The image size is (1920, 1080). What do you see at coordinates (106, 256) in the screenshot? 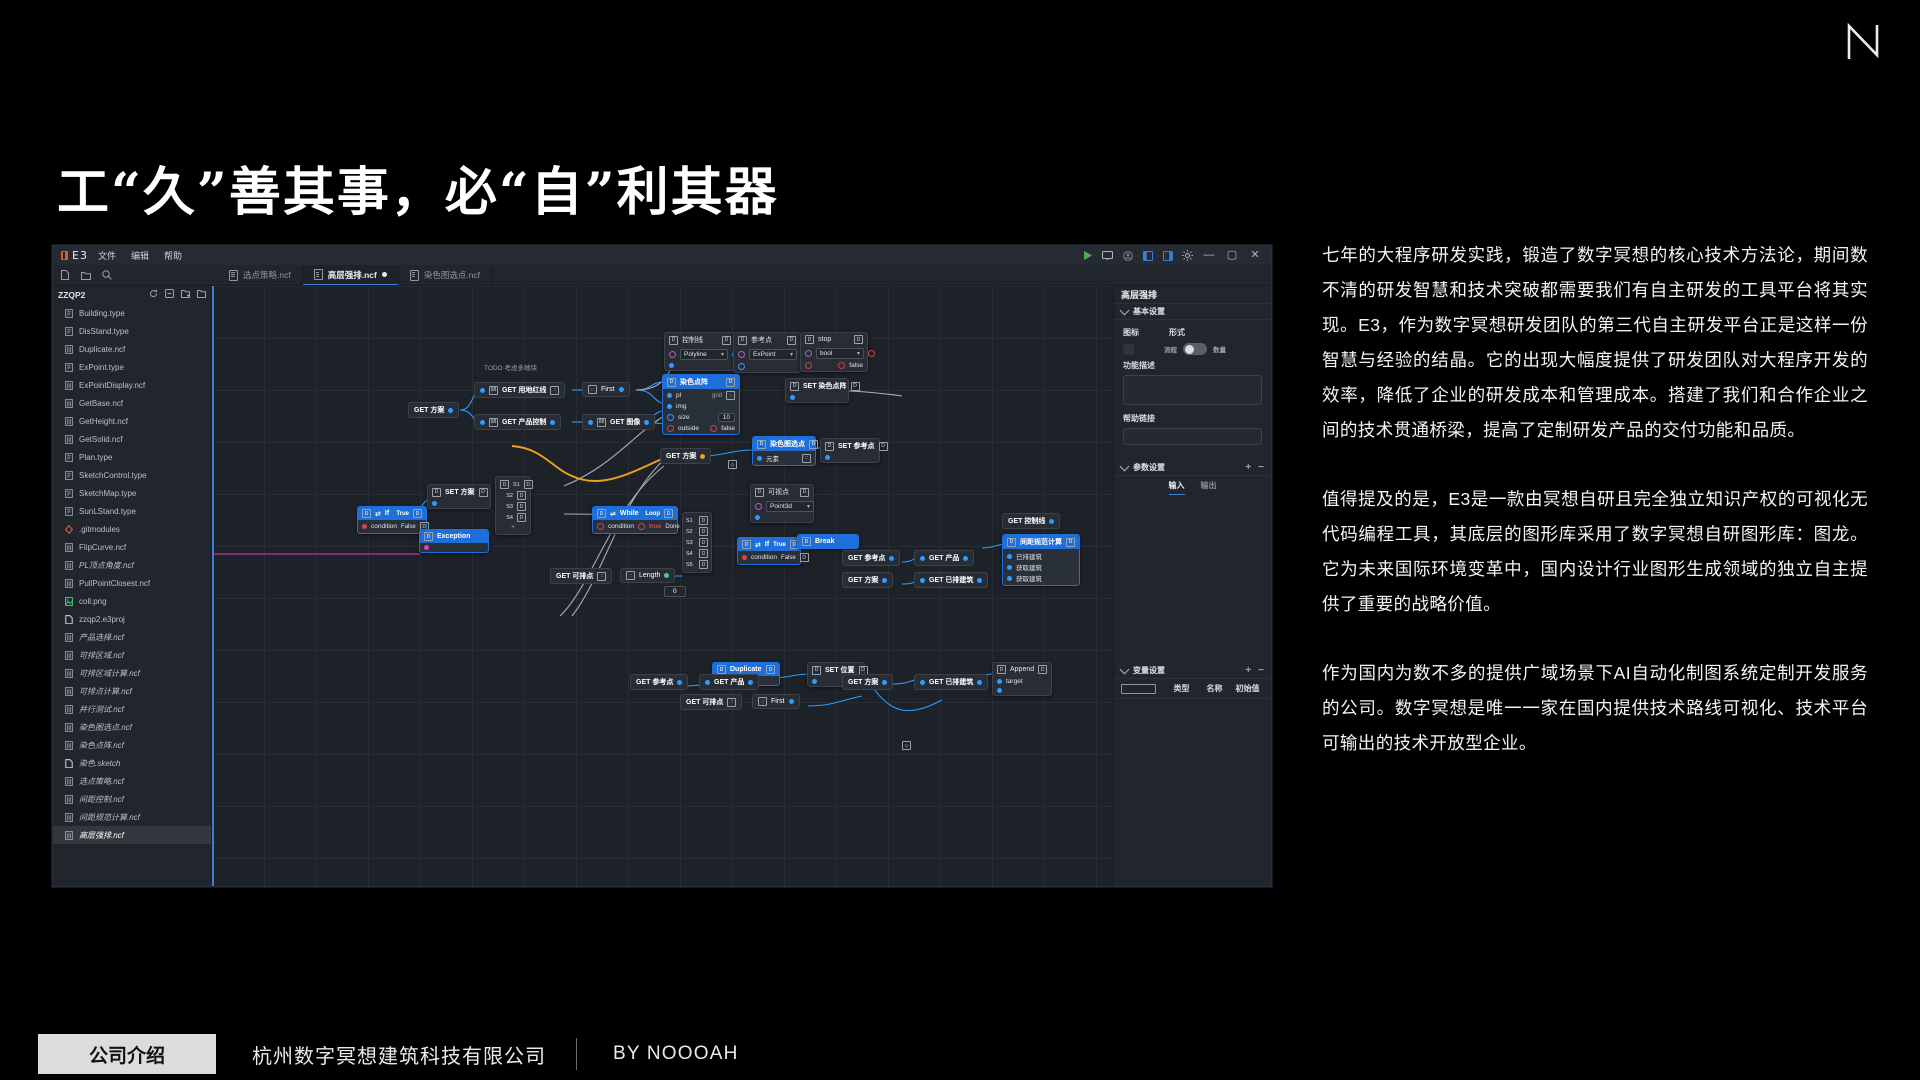
I see `menu-file: 文件` at bounding box center [106, 256].